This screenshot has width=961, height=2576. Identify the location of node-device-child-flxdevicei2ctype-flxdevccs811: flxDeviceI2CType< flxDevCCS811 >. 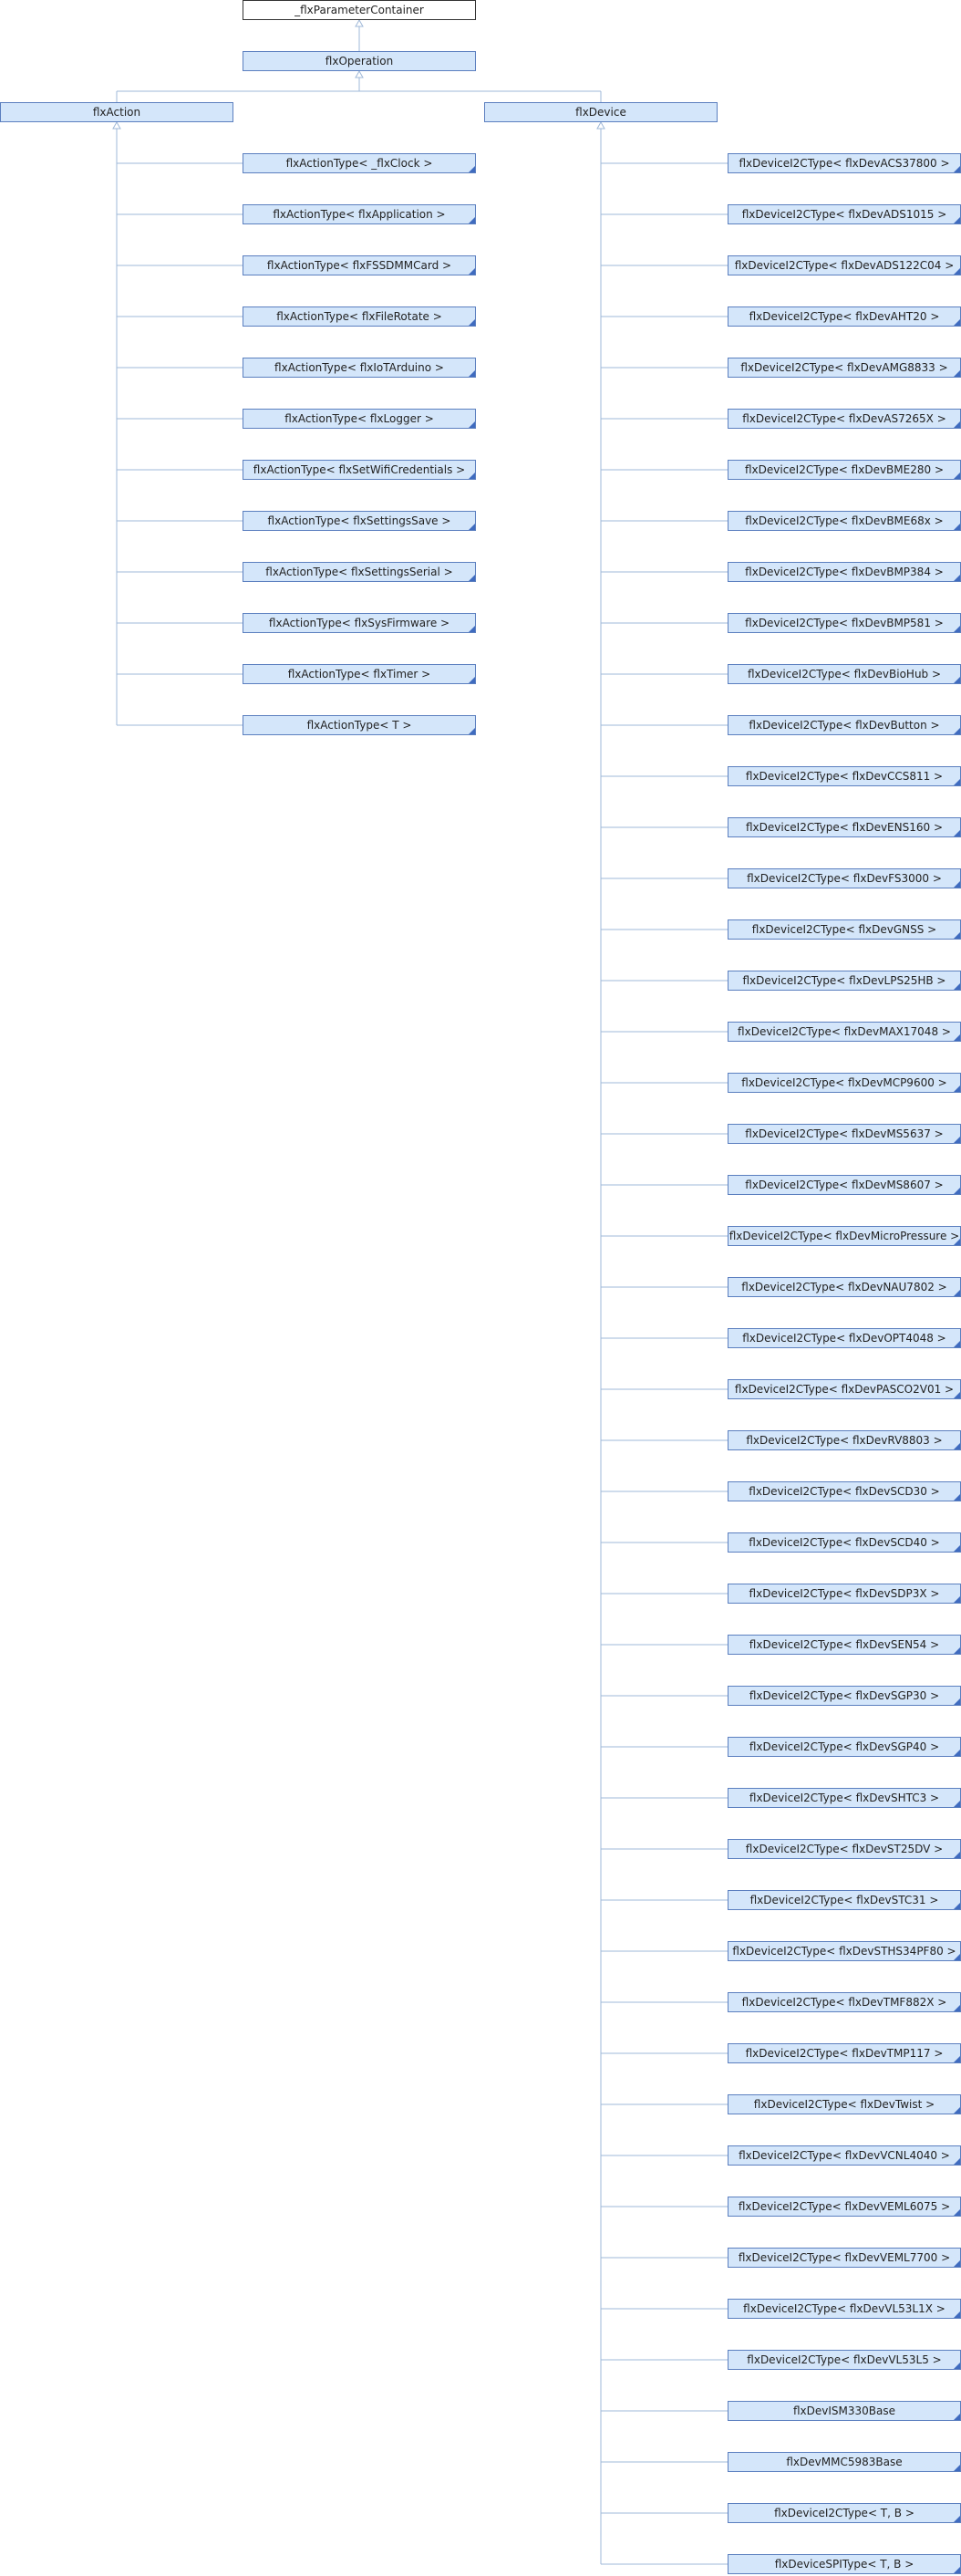
(844, 776).